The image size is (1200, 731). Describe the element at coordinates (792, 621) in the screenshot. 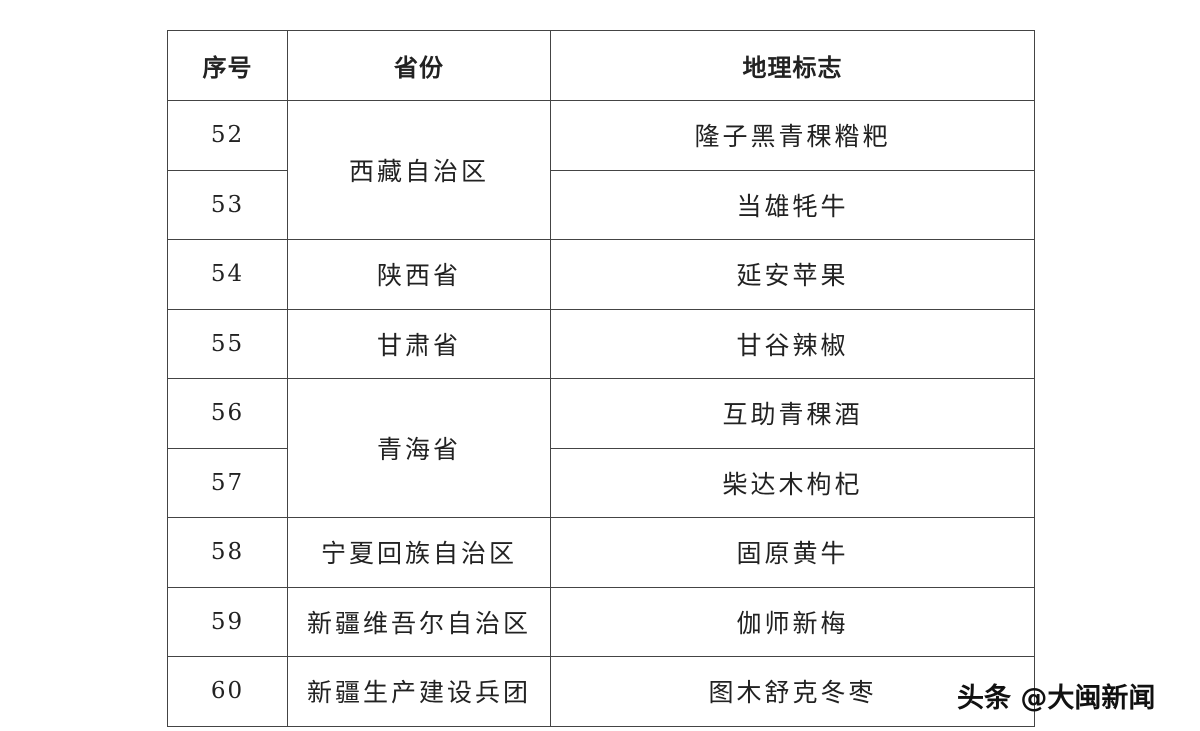

I see `row-gi: 伽师新梅` at that location.